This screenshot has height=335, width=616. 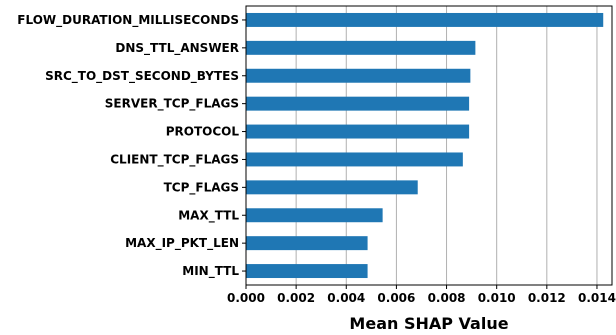 What do you see at coordinates (201, 187) in the screenshot?
I see `category-label: TCP_FLAGS` at bounding box center [201, 187].